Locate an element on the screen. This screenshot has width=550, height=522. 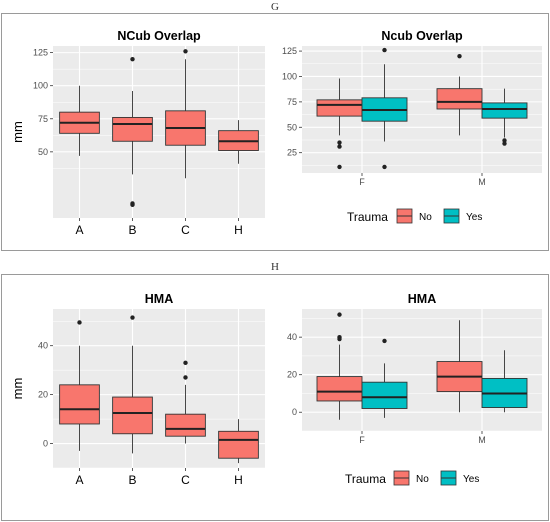
legend-G-yes-label: Yes is located at coordinates (474, 217).